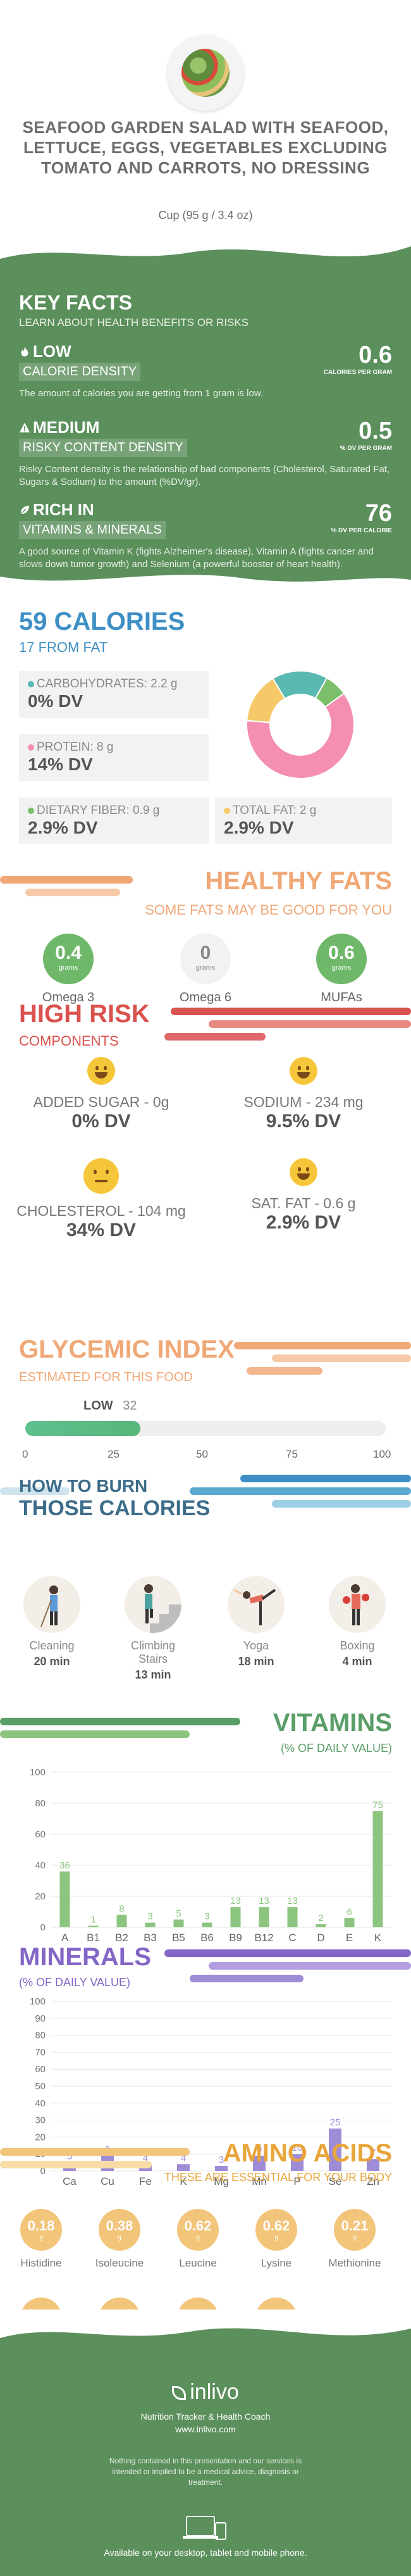 The height and width of the screenshot is (2576, 411). I want to click on brand-site-link: www.inlivo.com, so click(205, 2429).